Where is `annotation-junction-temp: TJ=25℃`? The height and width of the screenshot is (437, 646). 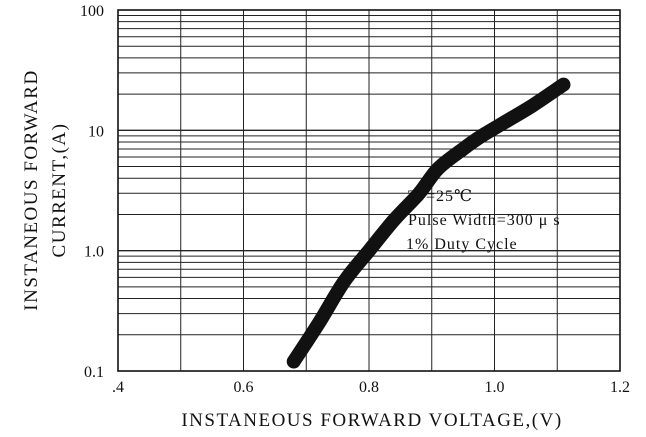
annotation-junction-temp: TJ=25℃ is located at coordinates (440, 196).